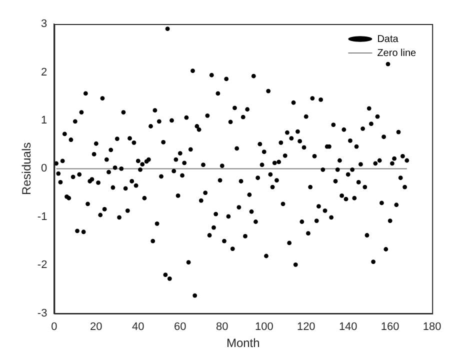 The height and width of the screenshot is (355, 474). What do you see at coordinates (390, 327) in the screenshot?
I see `x-tick-label: 160` at bounding box center [390, 327].